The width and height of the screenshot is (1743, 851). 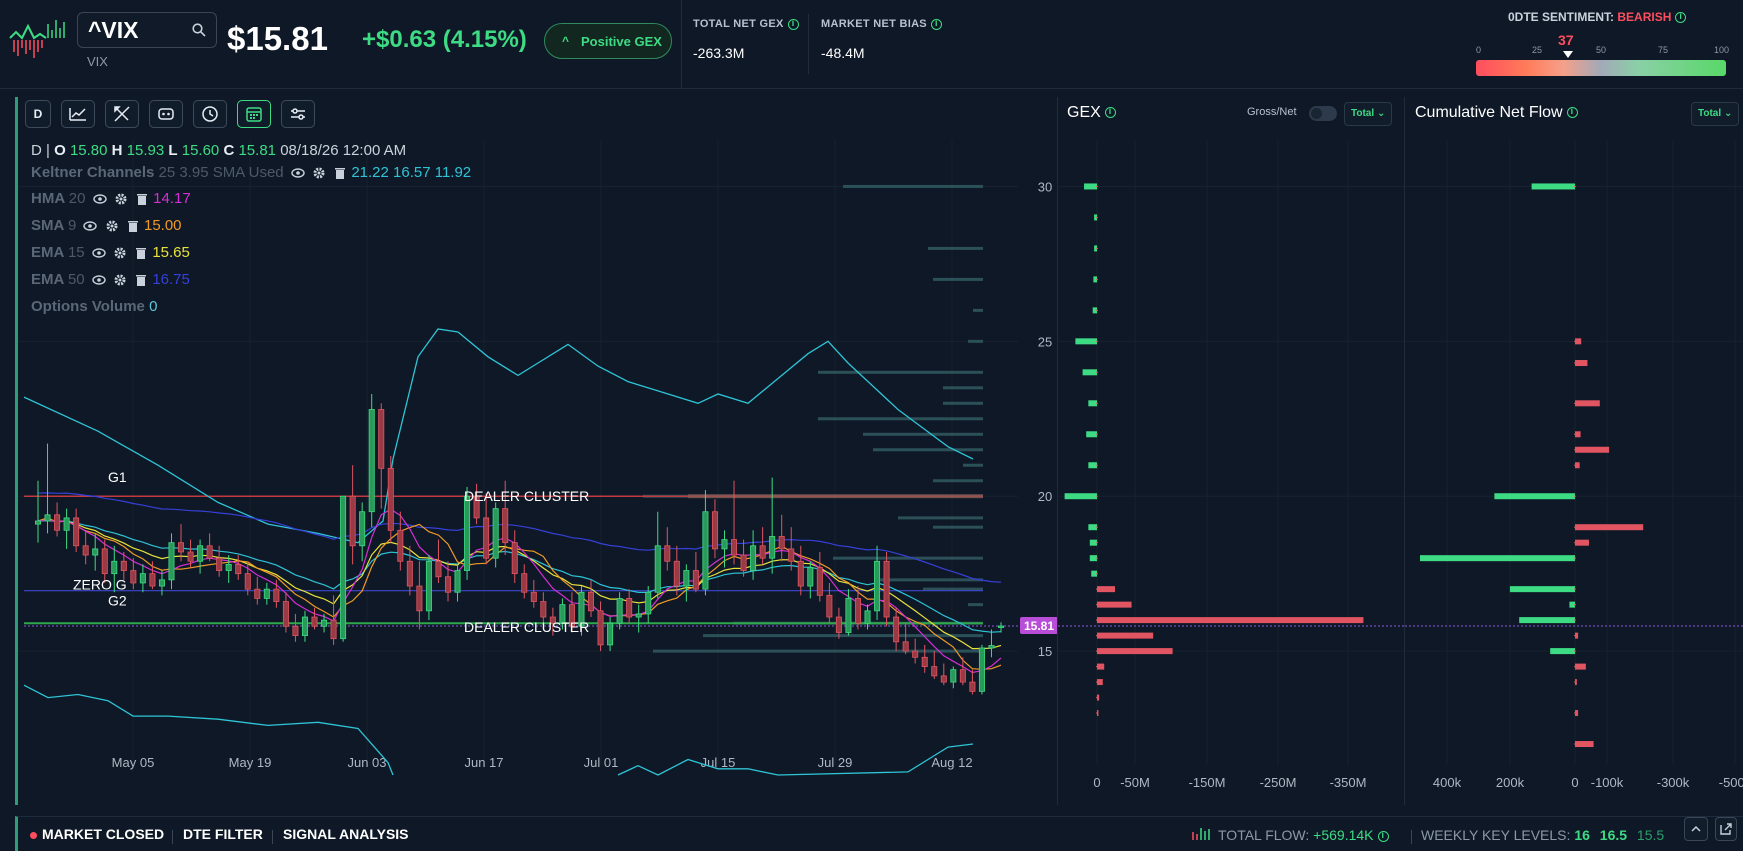 I want to click on indicator-values: 16.75, so click(x=171, y=279).